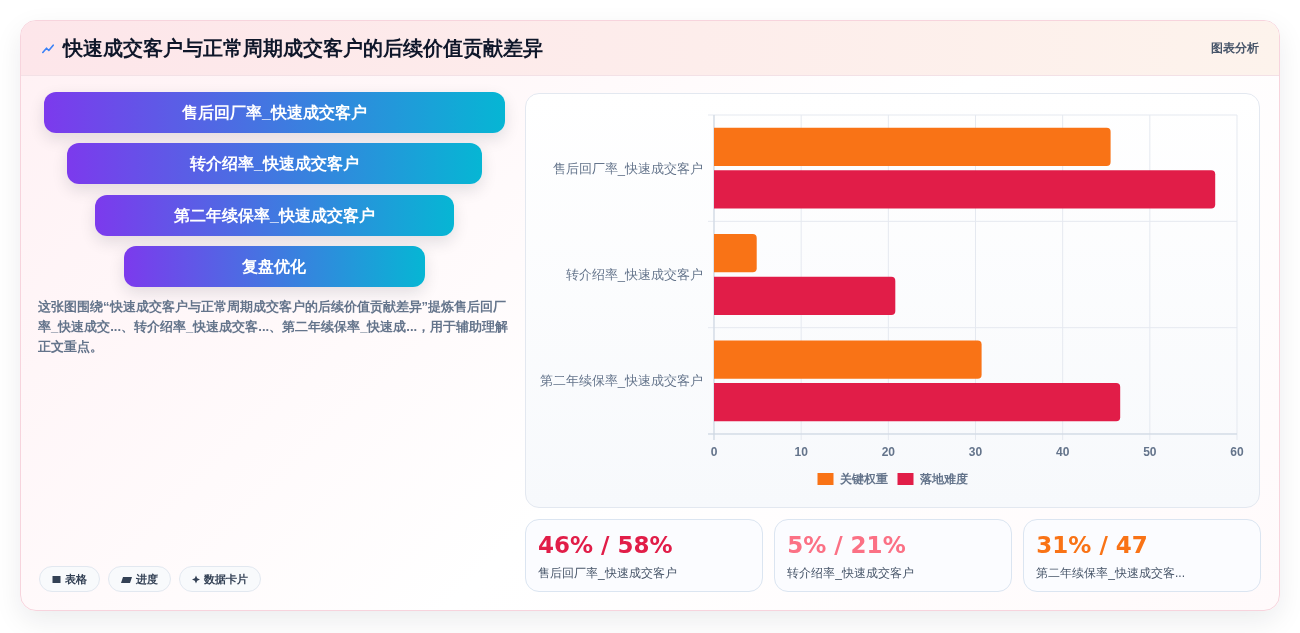 The image size is (1300, 633). I want to click on x-tick-label: 10, so click(801, 452).